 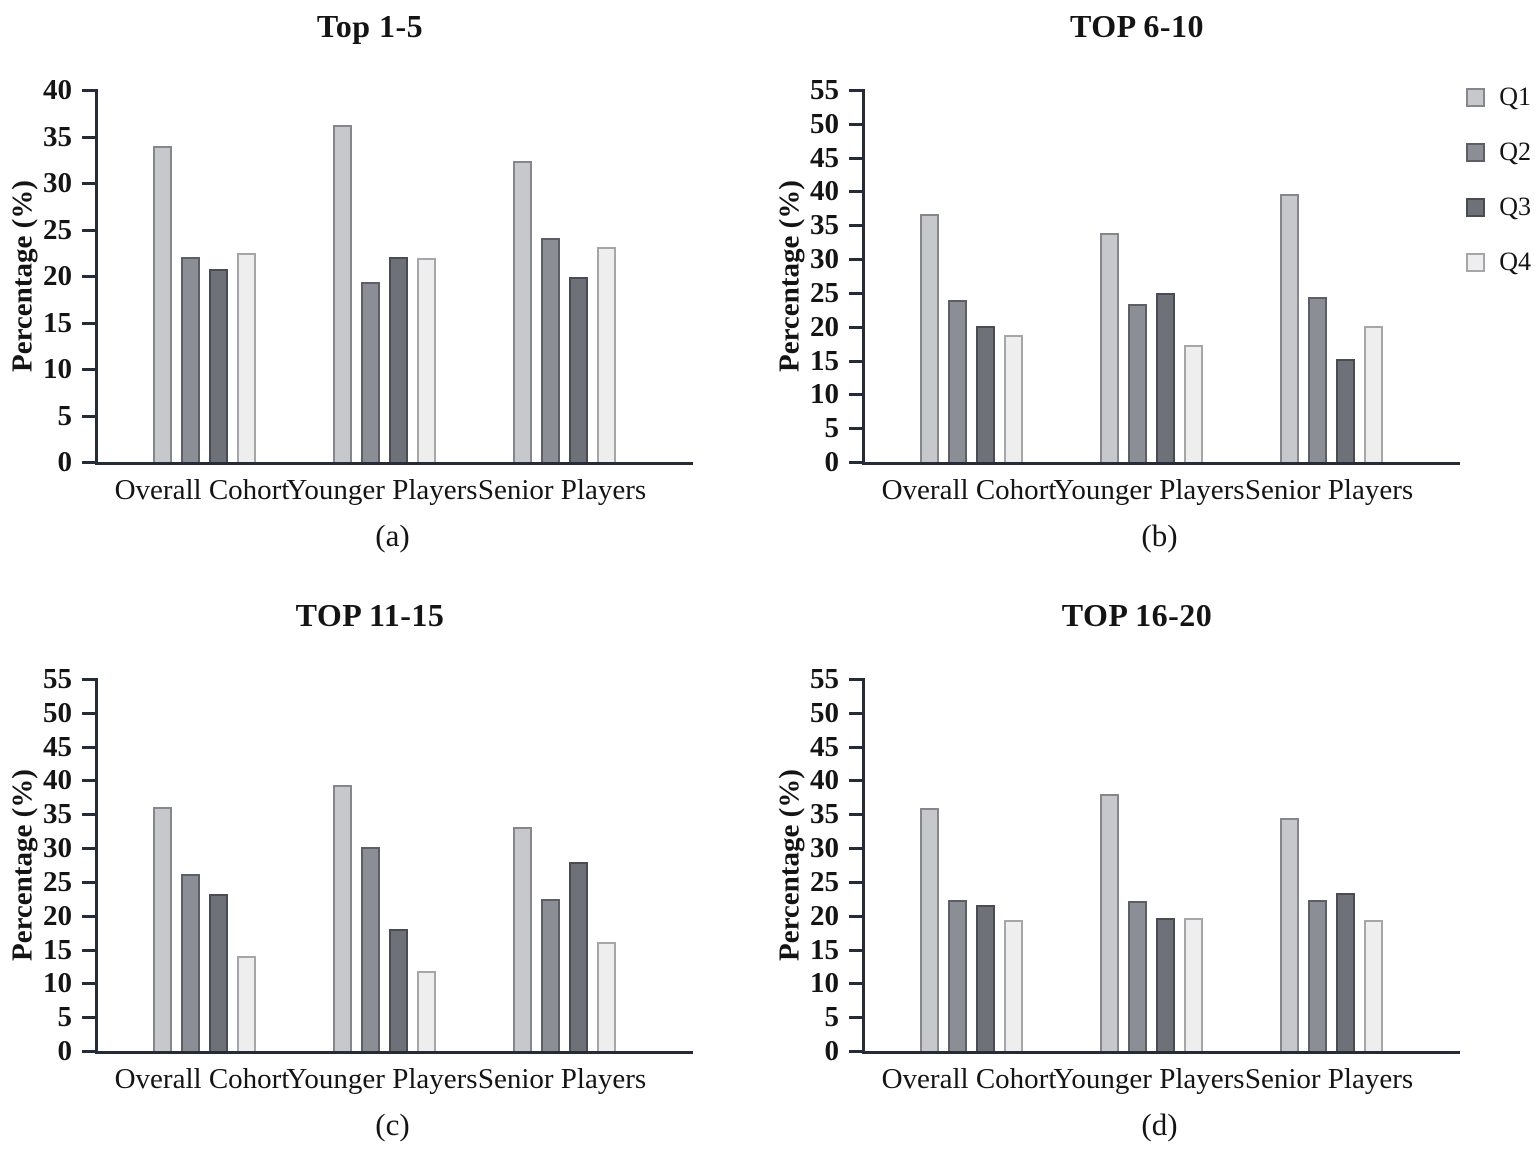 I want to click on y-tick-label-55: 55, so click(x=57, y=679).